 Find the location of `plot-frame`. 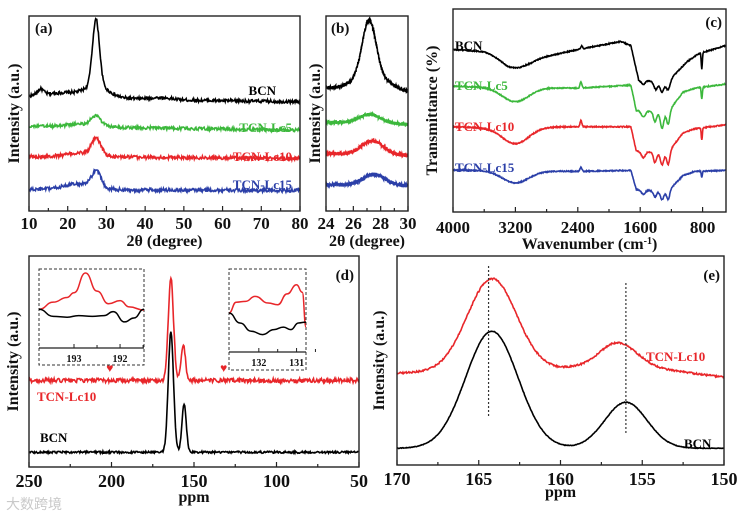

plot-frame is located at coordinates (589, 110).